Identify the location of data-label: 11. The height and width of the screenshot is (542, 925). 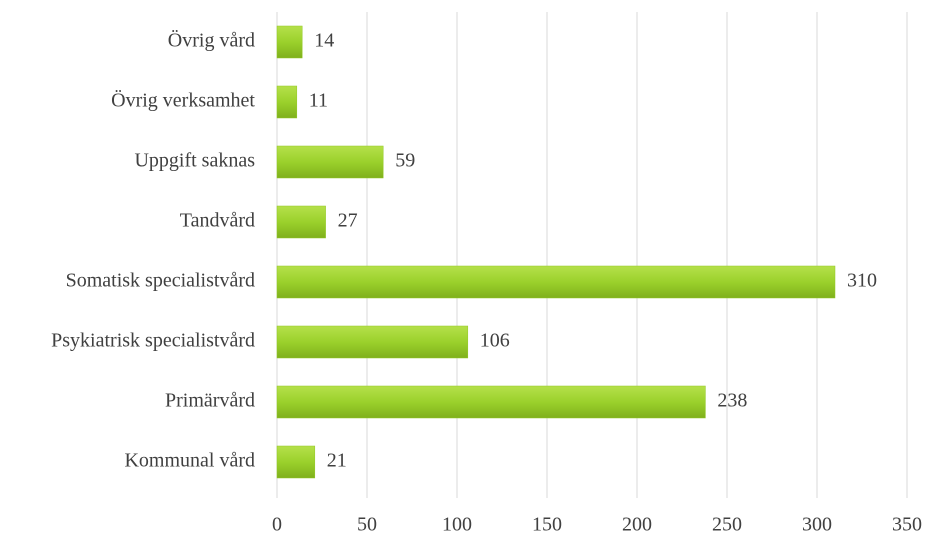
(318, 101).